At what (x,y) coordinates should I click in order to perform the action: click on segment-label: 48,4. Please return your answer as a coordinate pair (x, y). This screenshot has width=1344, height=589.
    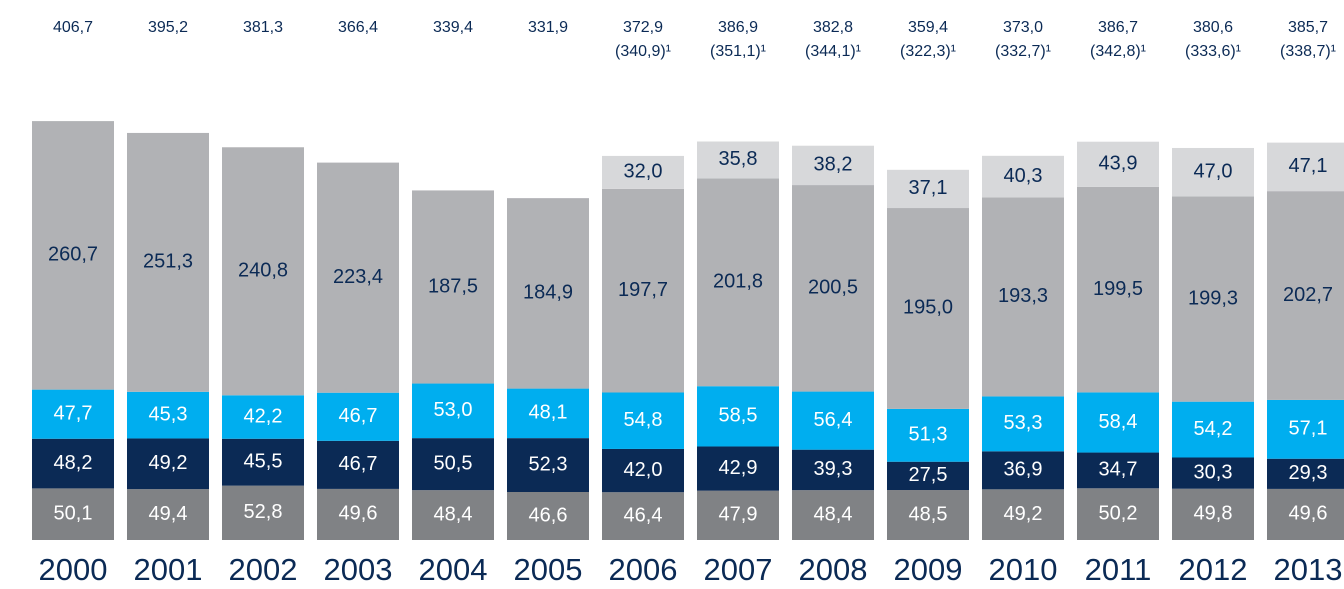
    Looking at the image, I should click on (453, 514).